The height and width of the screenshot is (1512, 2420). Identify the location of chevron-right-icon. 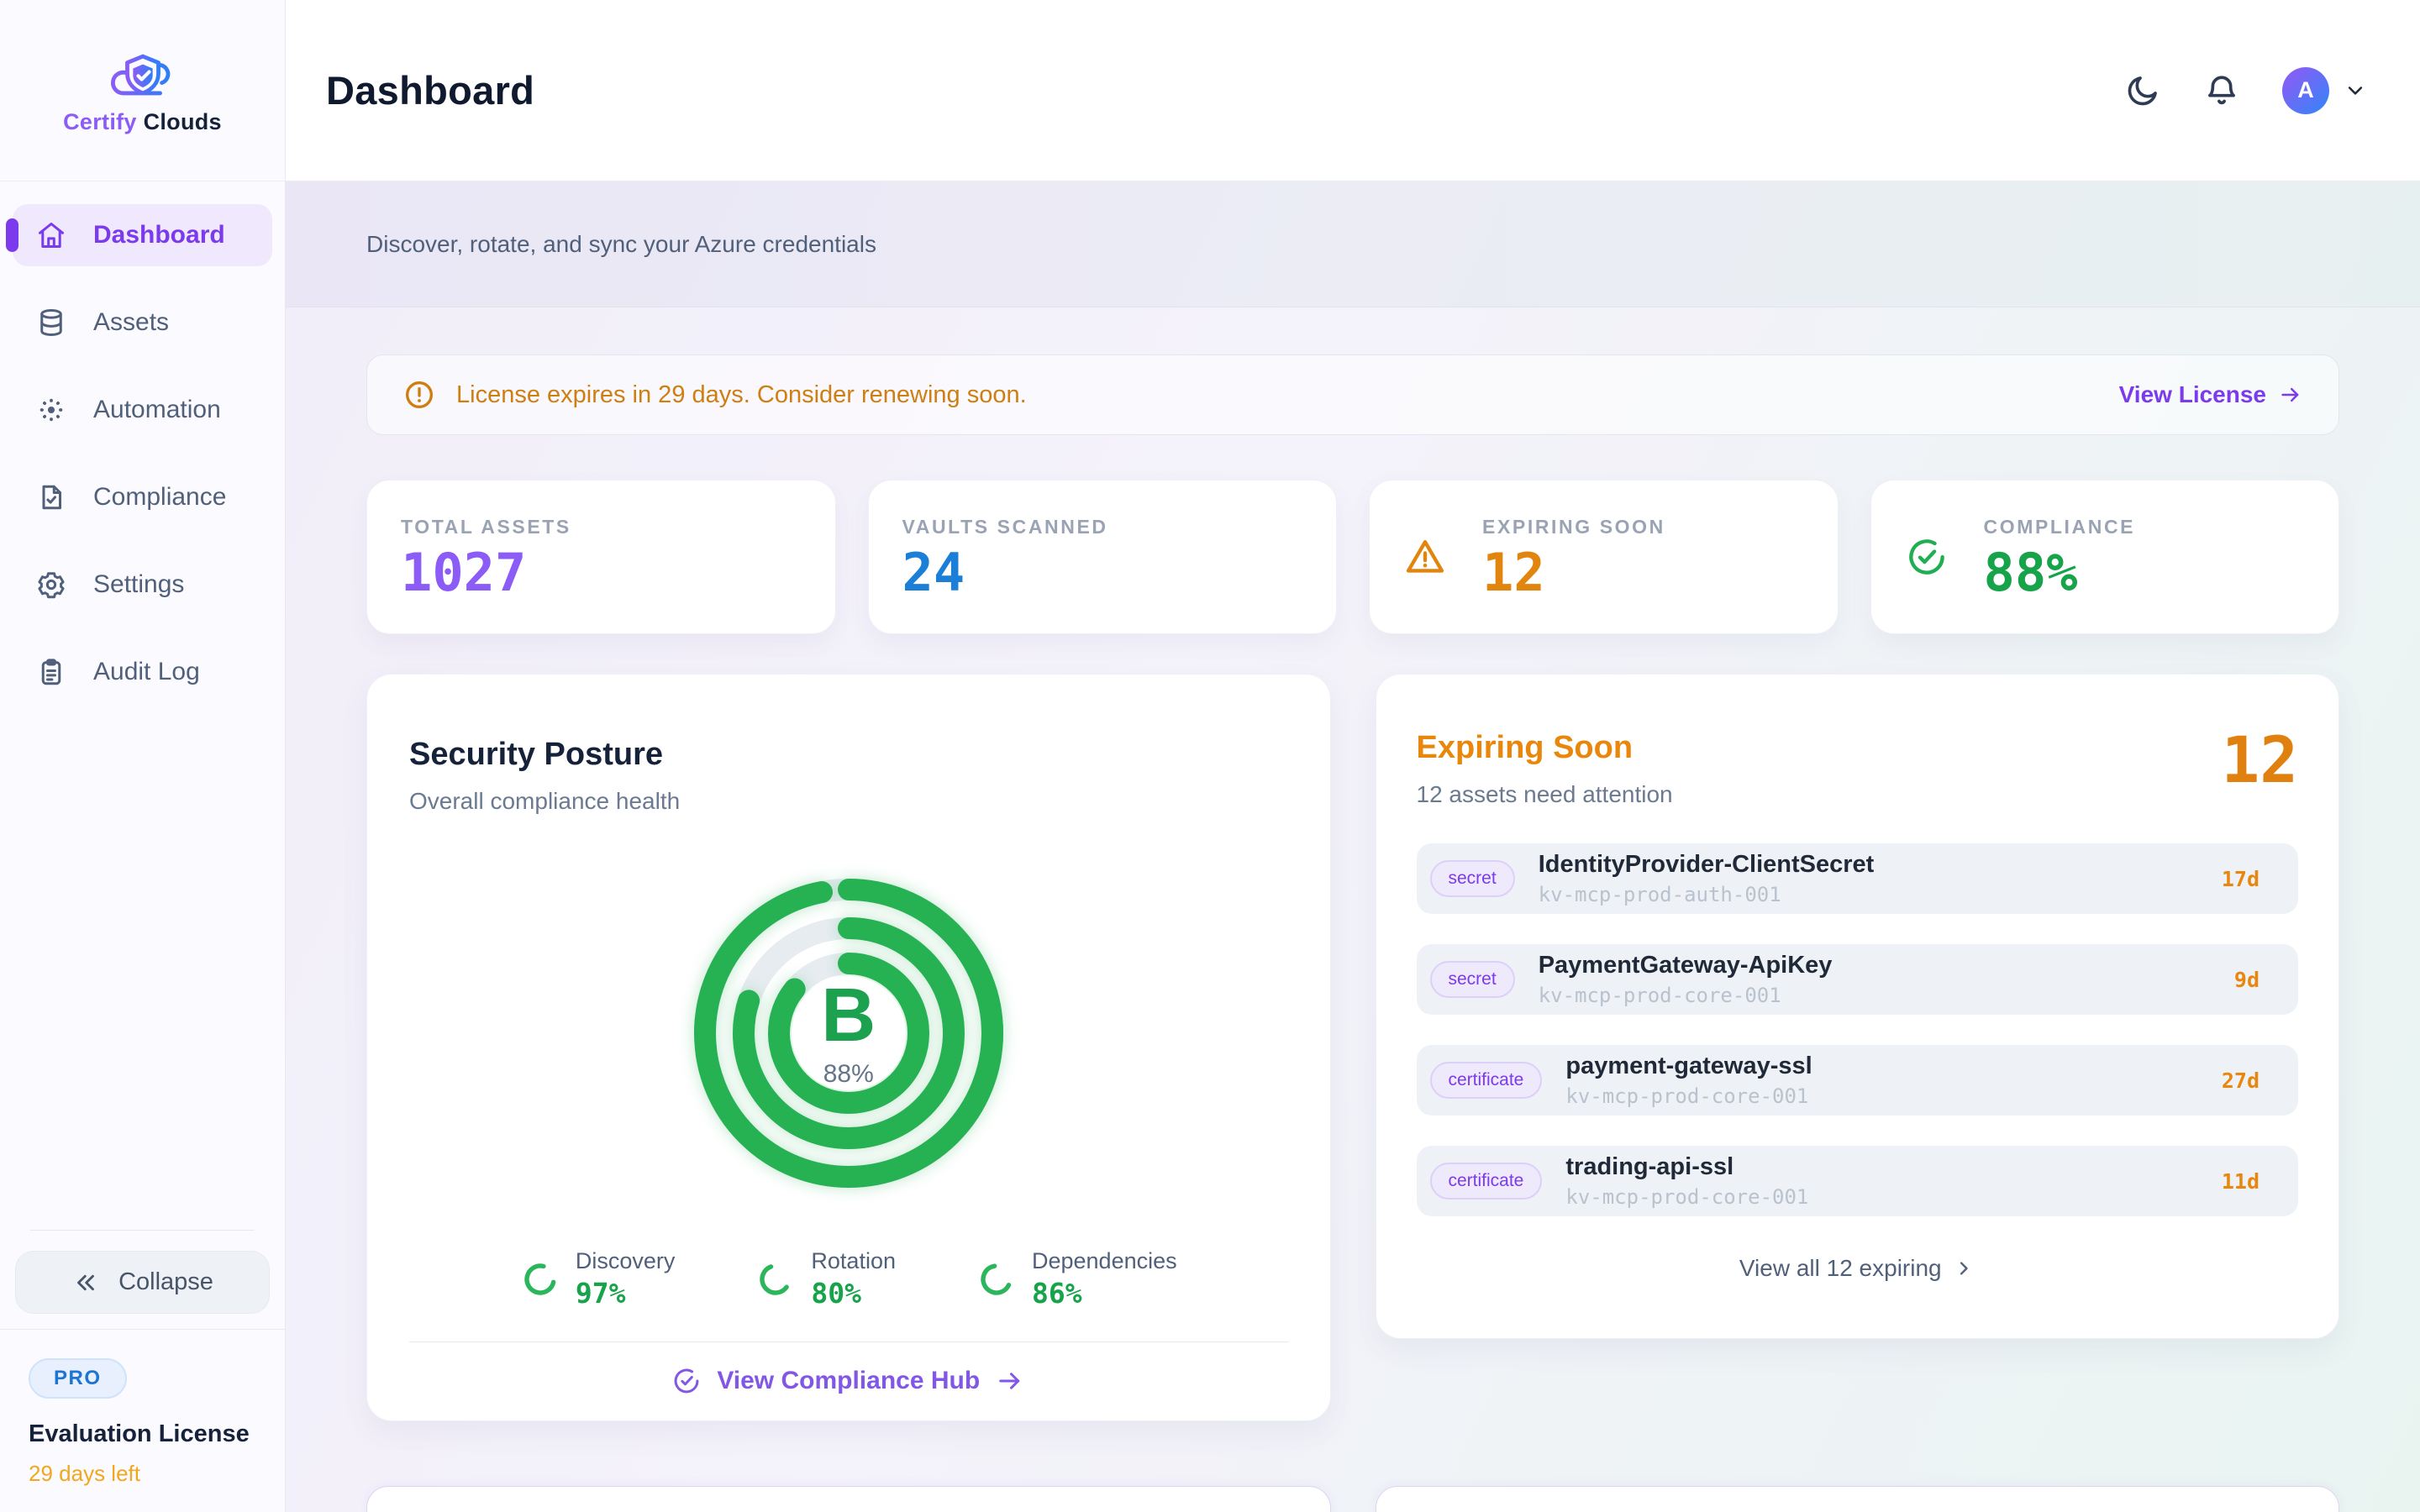
(1964, 1268).